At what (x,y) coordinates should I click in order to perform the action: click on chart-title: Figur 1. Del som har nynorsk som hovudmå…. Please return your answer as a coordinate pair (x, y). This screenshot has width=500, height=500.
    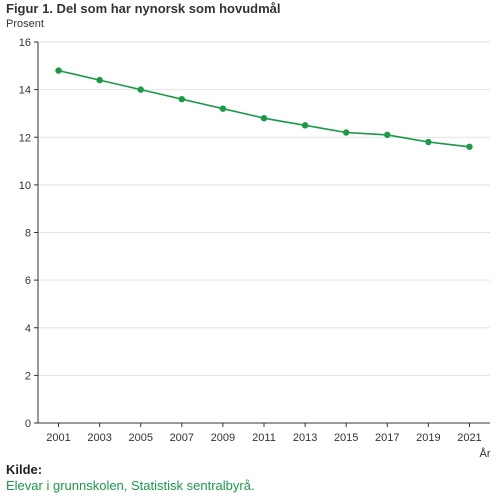
    Looking at the image, I should click on (143, 8).